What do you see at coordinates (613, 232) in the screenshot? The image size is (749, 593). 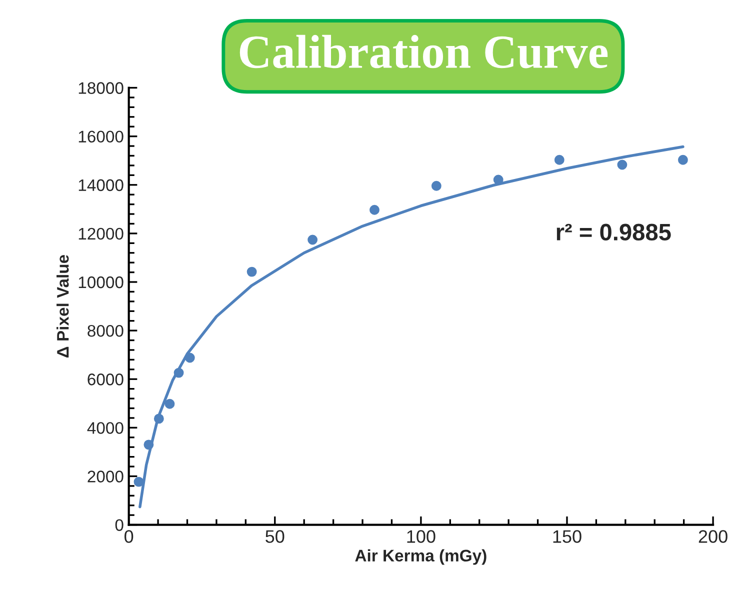 I see `annotation: r² = 0.9885` at bounding box center [613, 232].